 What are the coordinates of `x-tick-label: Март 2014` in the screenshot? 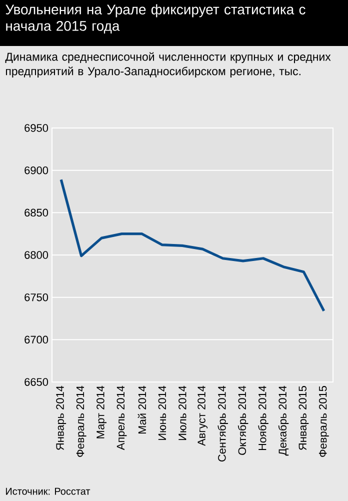 It's located at (101, 412).